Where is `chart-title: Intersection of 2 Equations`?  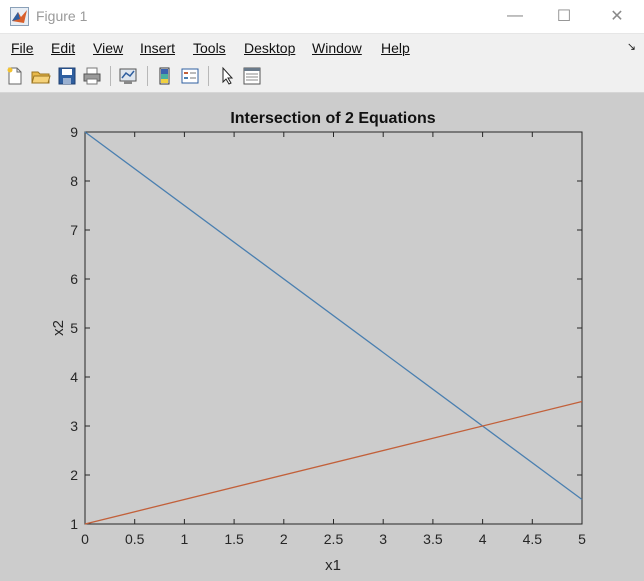 chart-title: Intersection of 2 Equations is located at coordinates (332, 118).